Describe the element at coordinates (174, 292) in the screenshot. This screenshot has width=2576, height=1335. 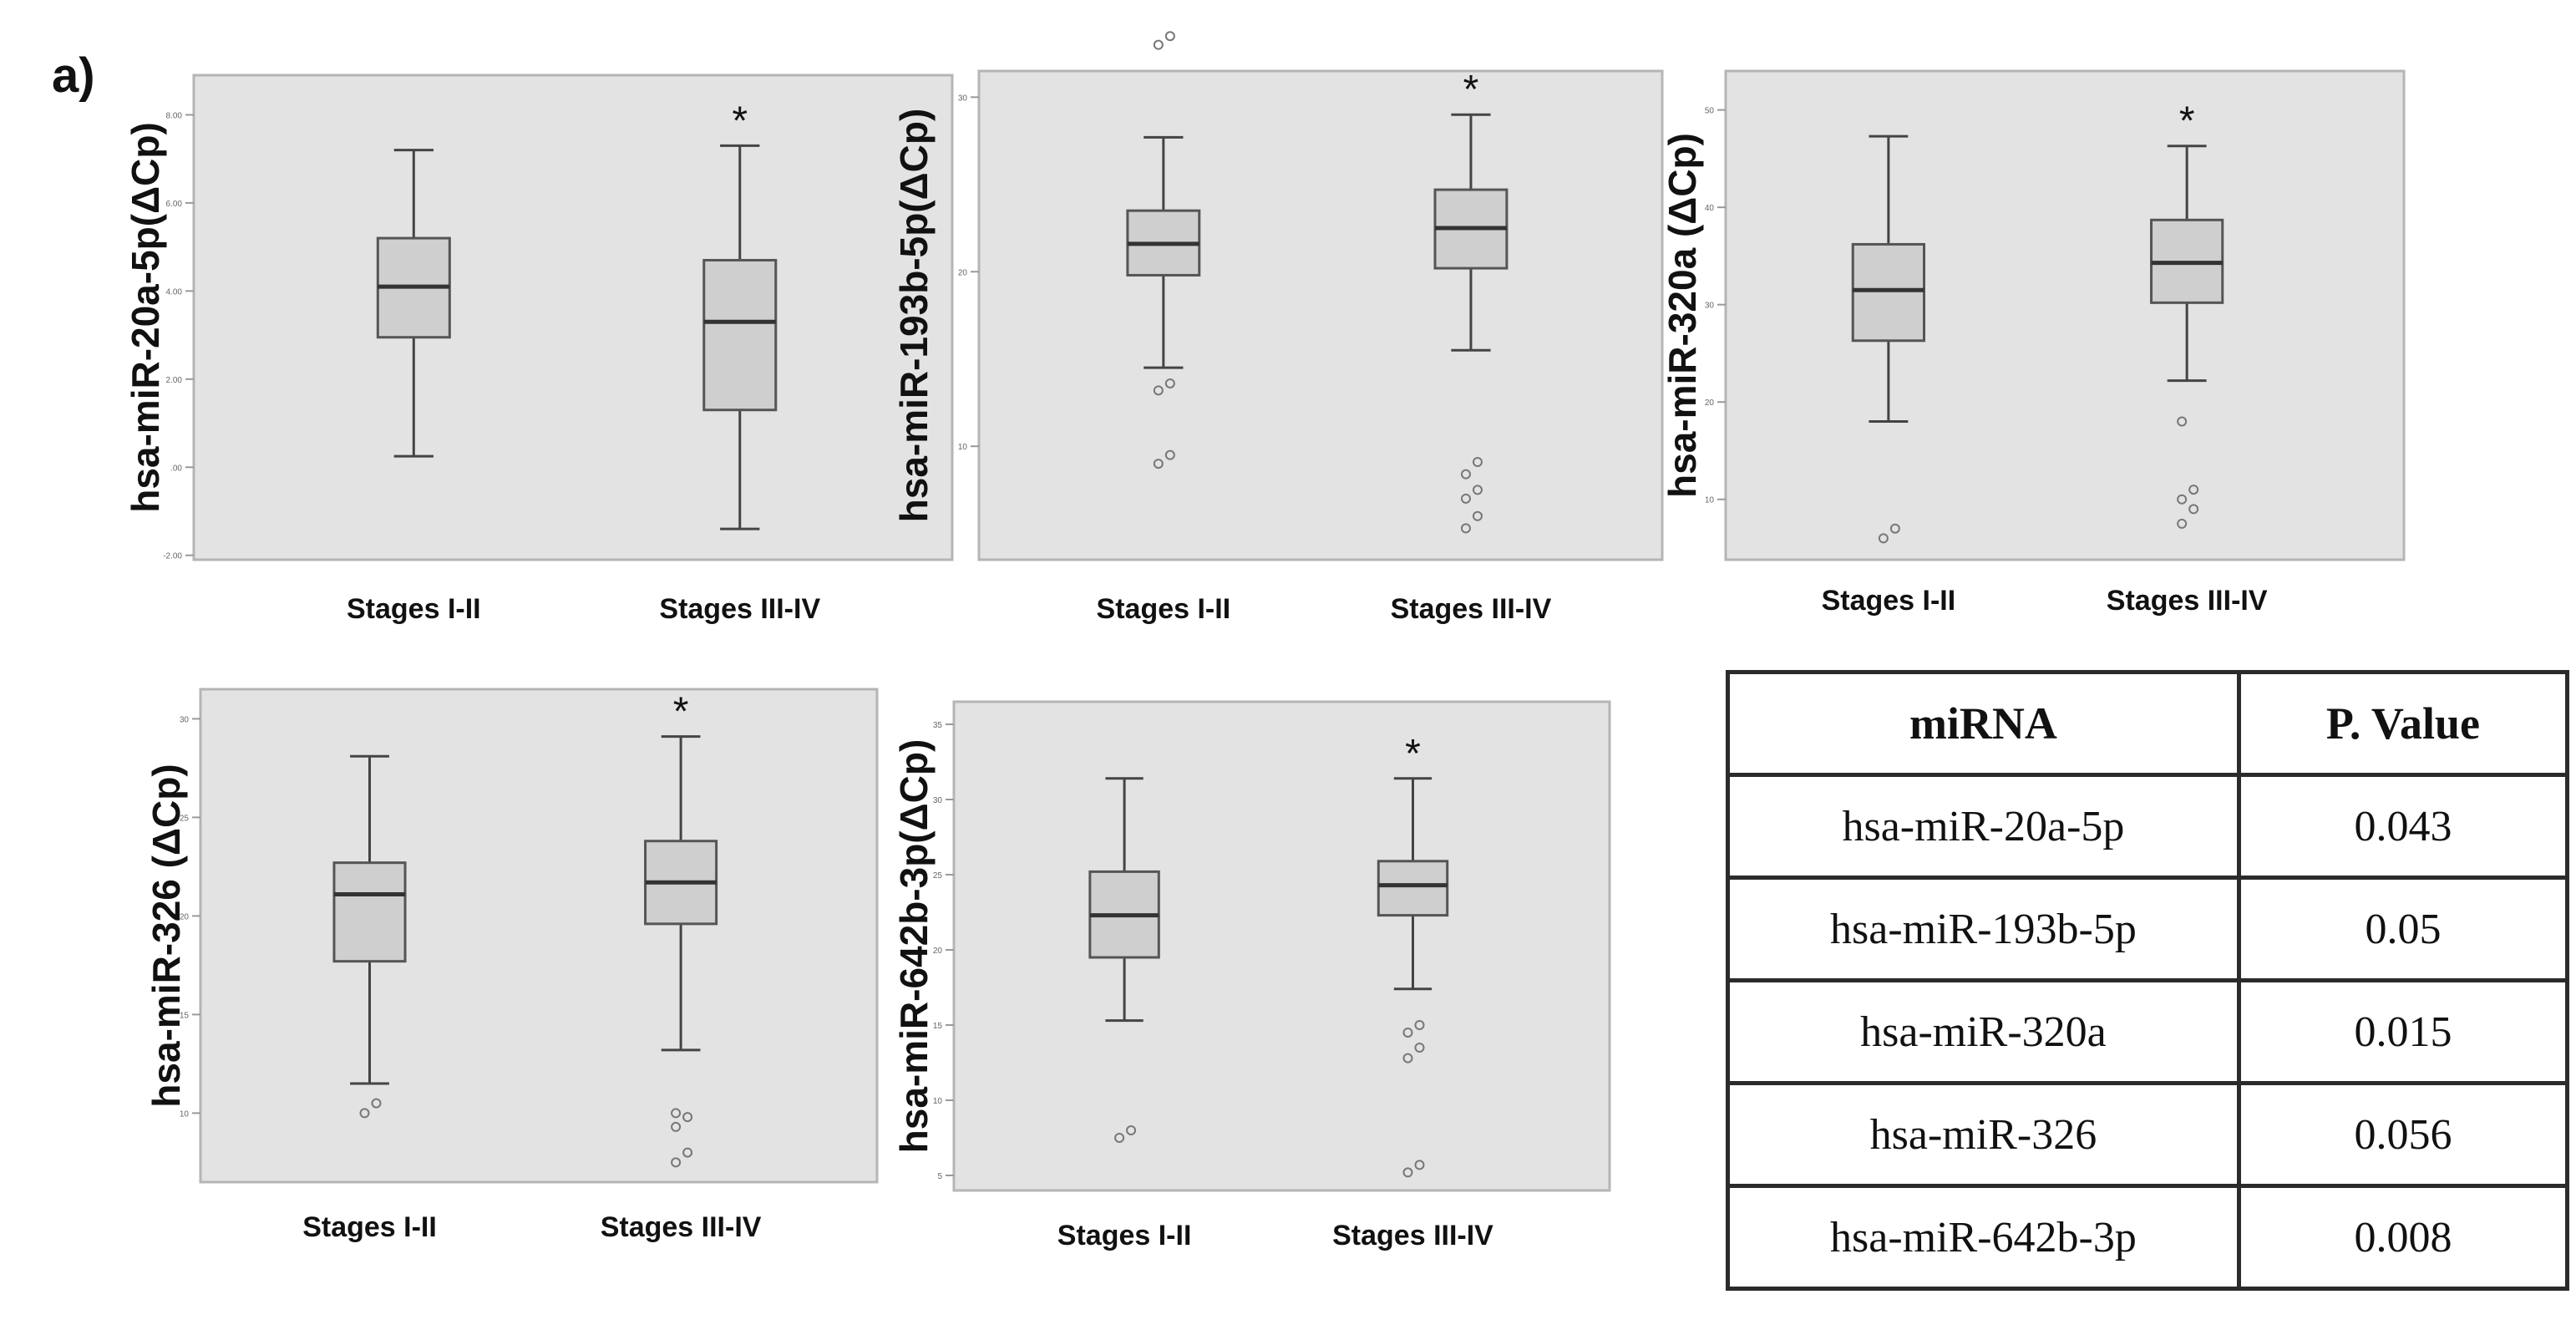
I see `y-tick-label: 4.00` at that location.